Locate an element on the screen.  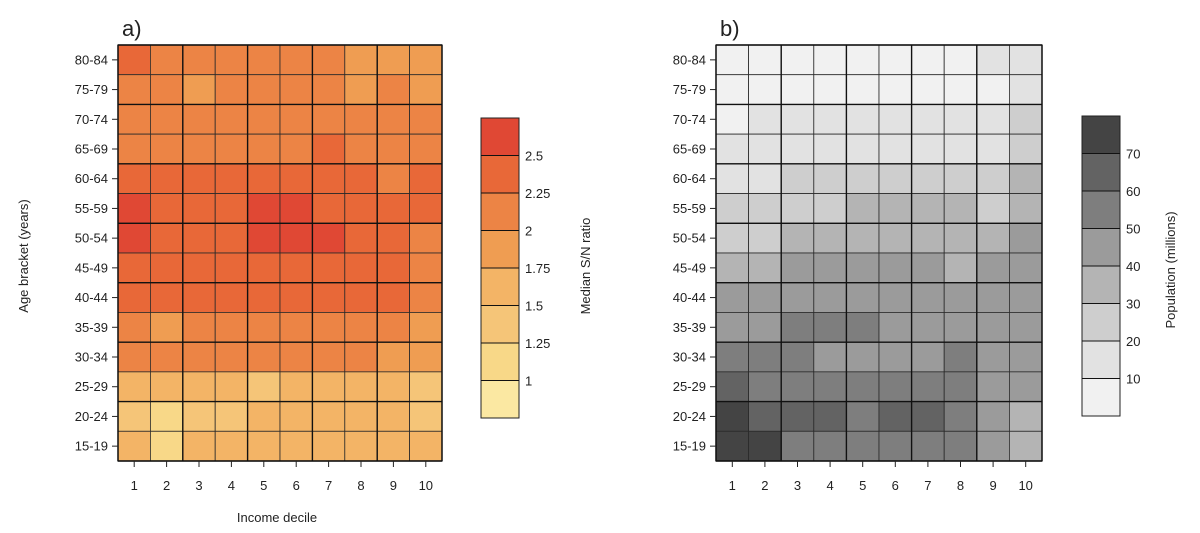
y-tick-label: 35-39 is located at coordinates (91, 327).